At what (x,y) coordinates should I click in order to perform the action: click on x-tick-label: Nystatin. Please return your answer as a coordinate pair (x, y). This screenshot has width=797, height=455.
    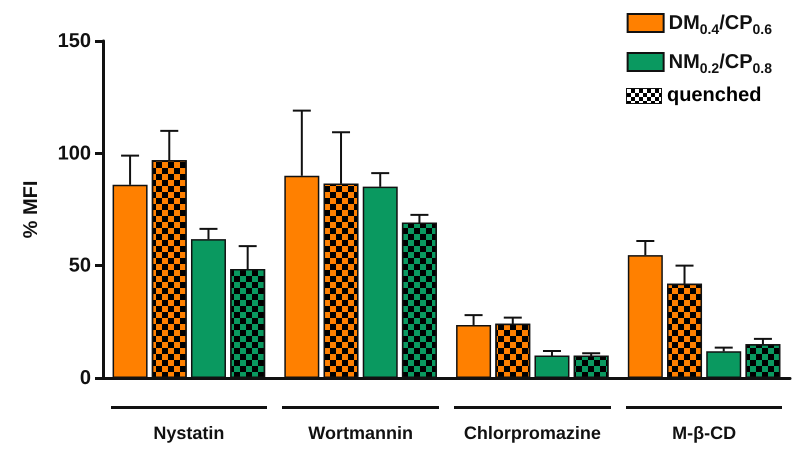
    Looking at the image, I should click on (188, 433).